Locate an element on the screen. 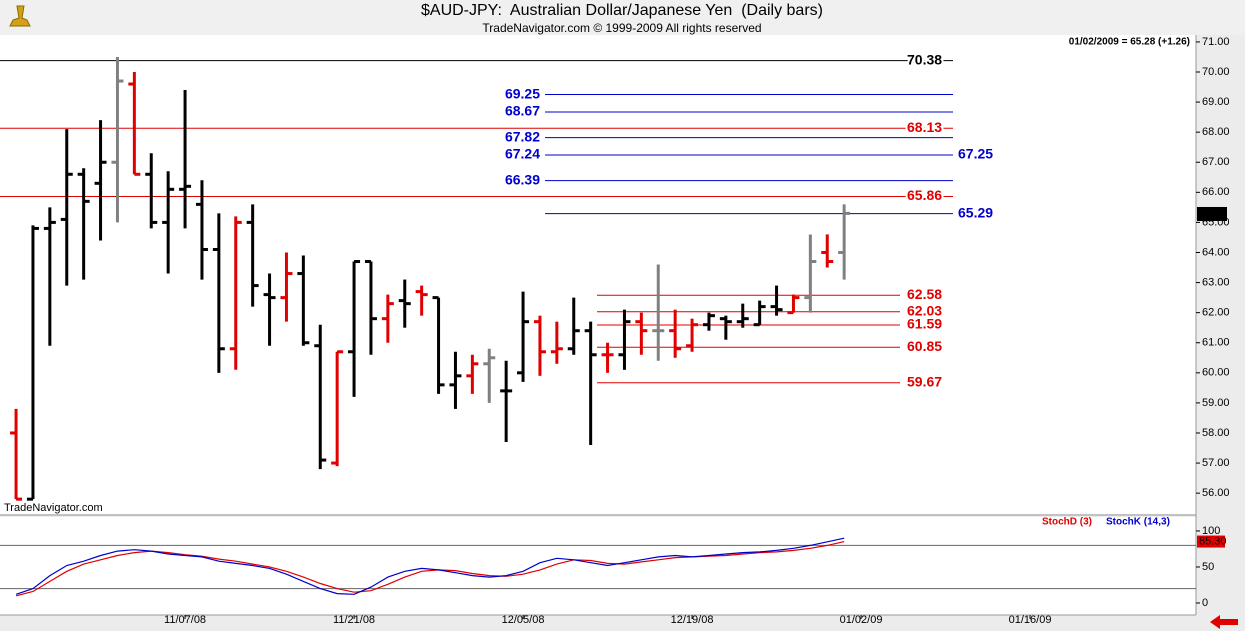  y-tick-label: 100 is located at coordinates (1211, 531).